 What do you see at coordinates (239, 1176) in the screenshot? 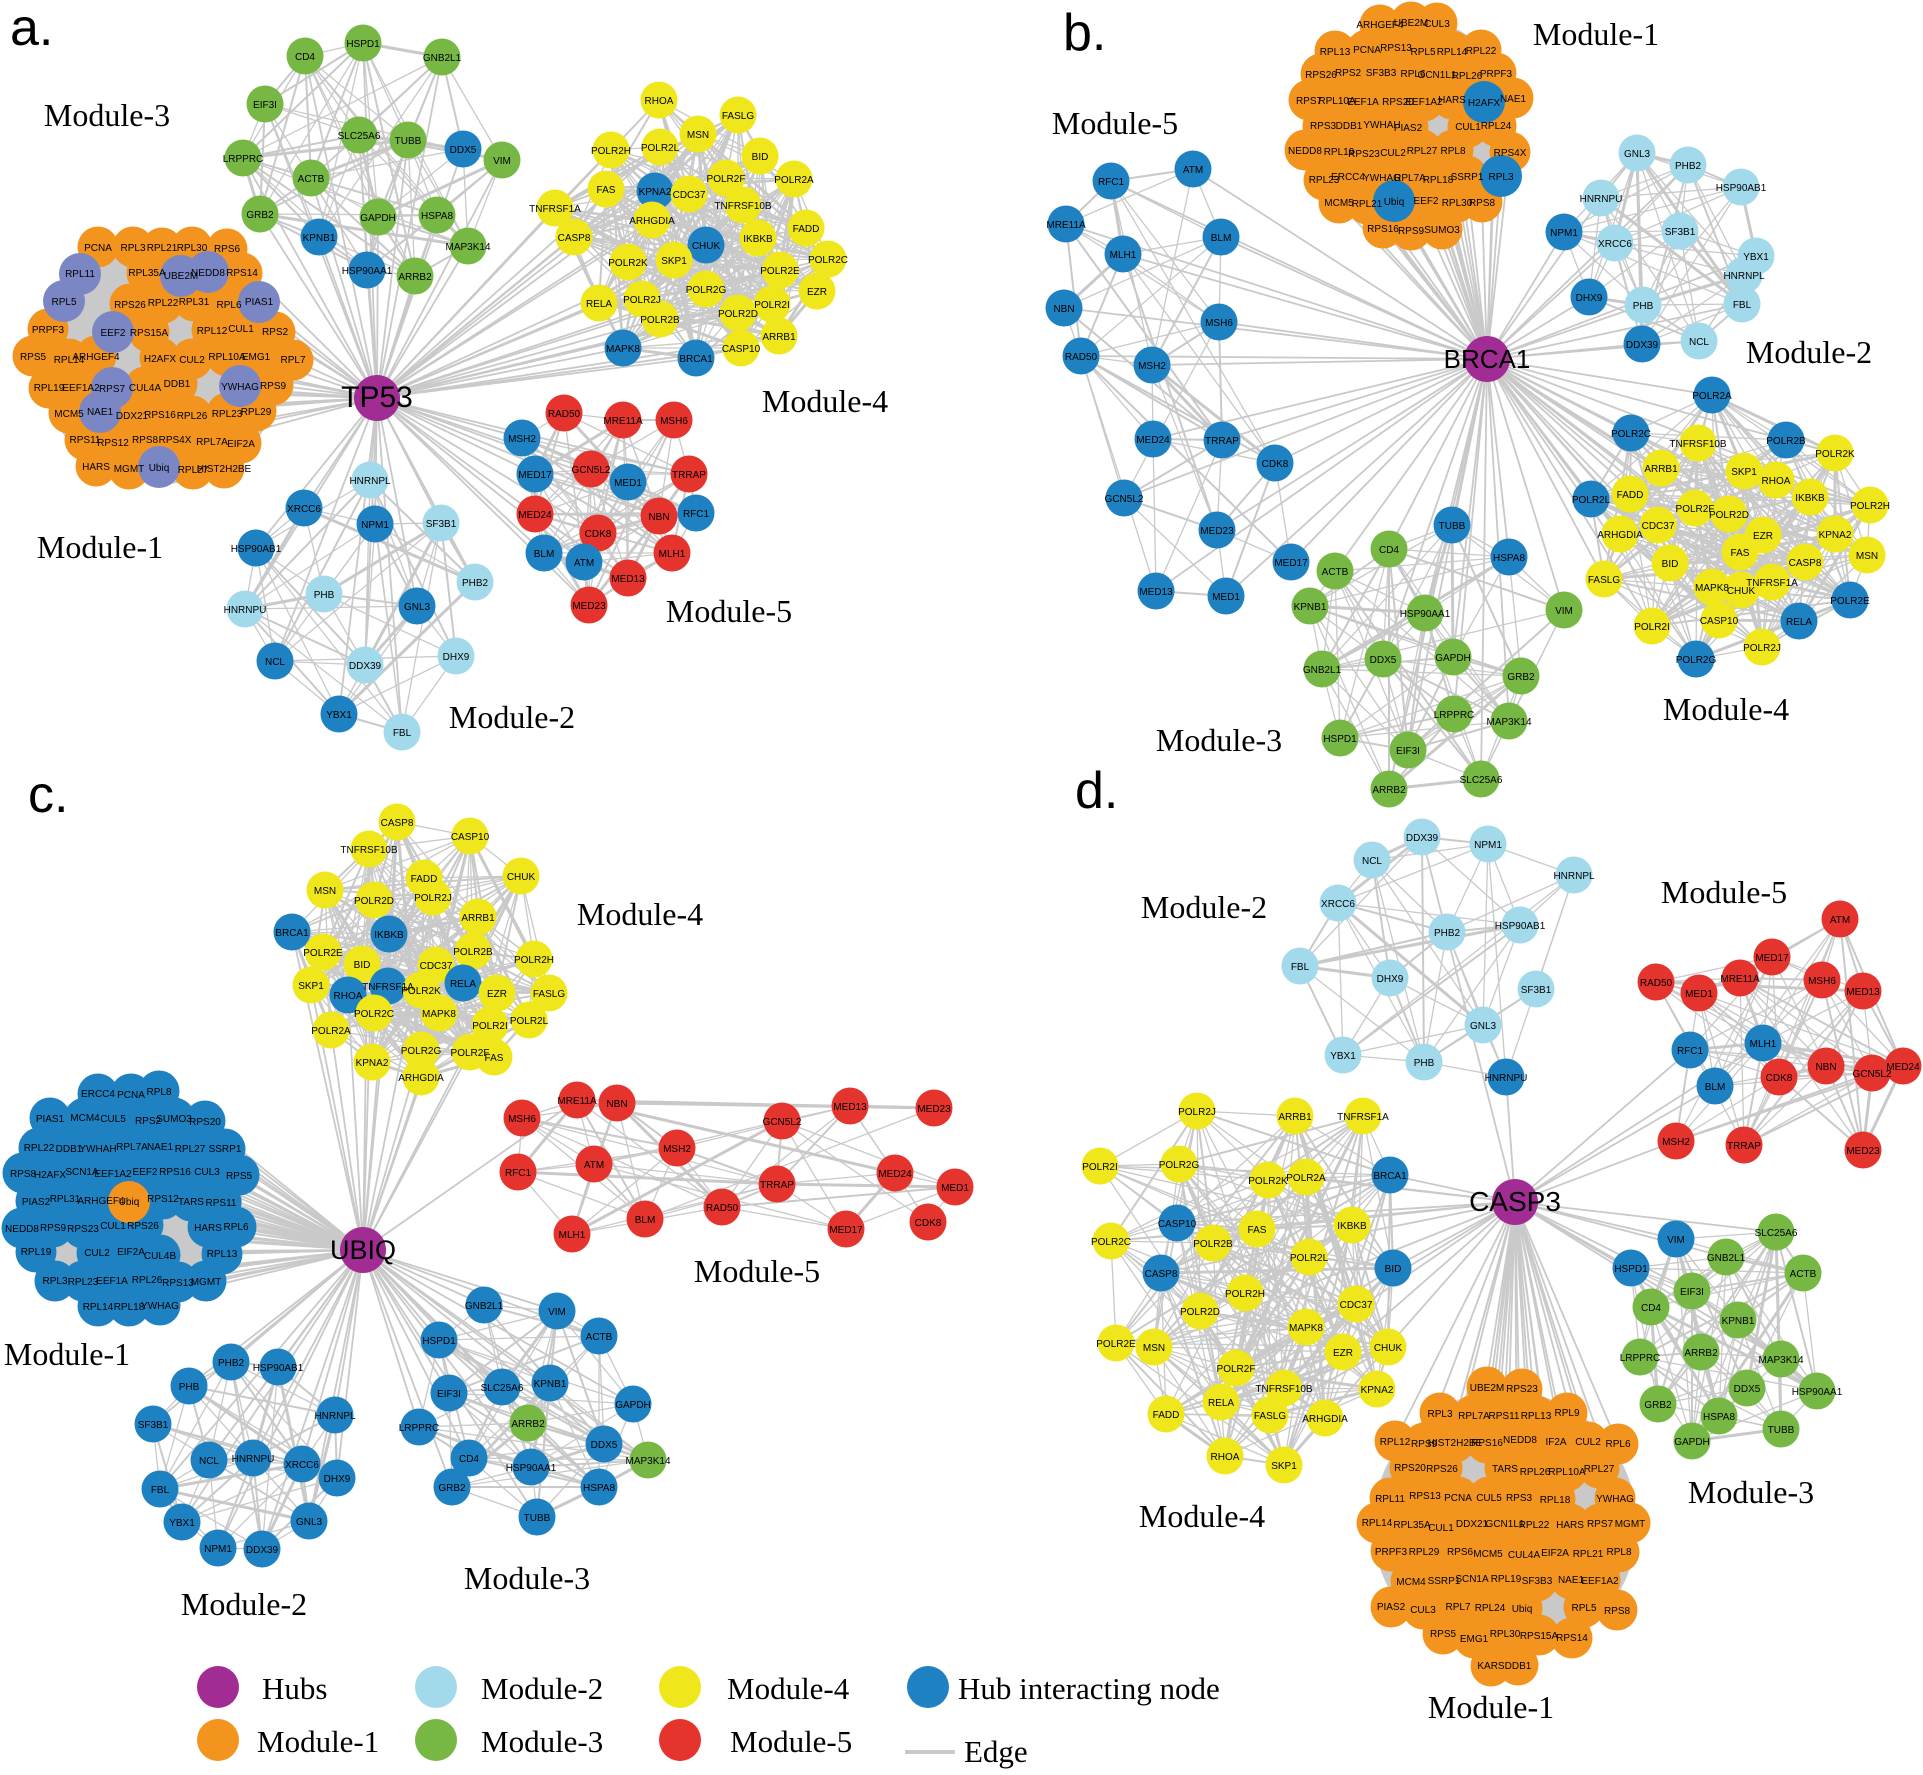
I see `svg-text: RPS5` at bounding box center [239, 1176].